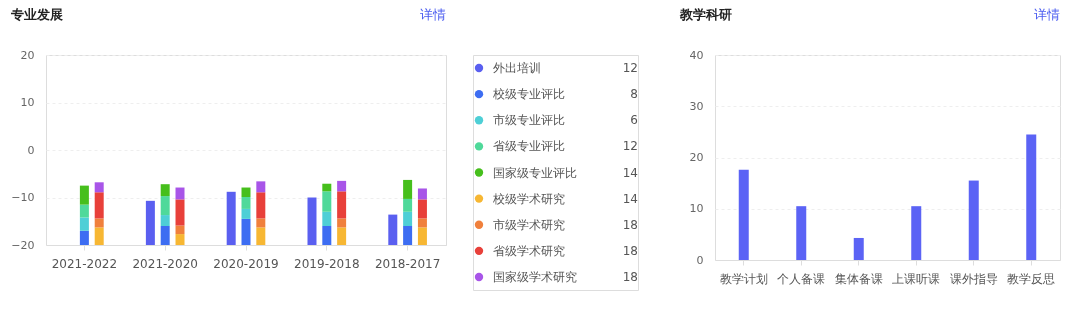  I want to click on y-tick-label: −20, so click(23, 245).